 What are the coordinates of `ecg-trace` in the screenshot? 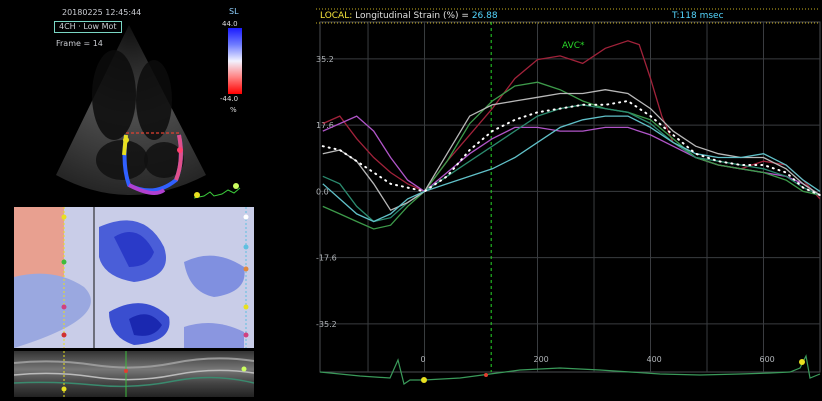 It's located at (570, 369).